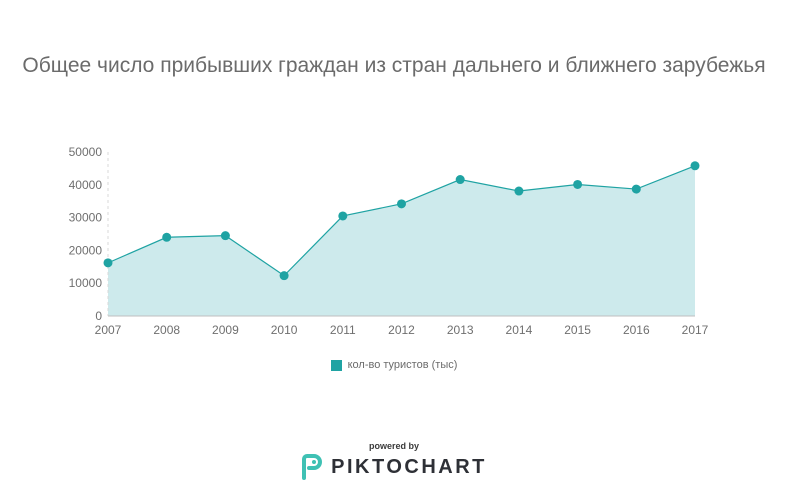 Image resolution: width=788 pixels, height=500 pixels. Describe the element at coordinates (98, 316) in the screenshot. I see `y-tick-label: 0` at that location.